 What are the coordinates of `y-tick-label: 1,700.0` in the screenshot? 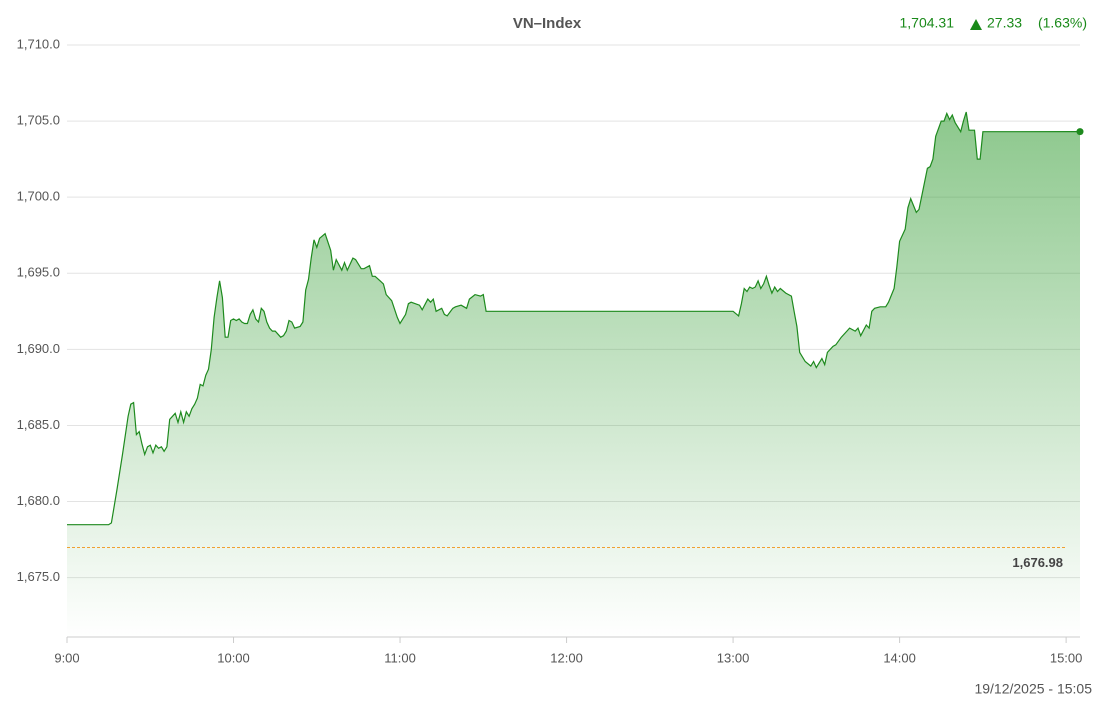 It's located at (38, 196).